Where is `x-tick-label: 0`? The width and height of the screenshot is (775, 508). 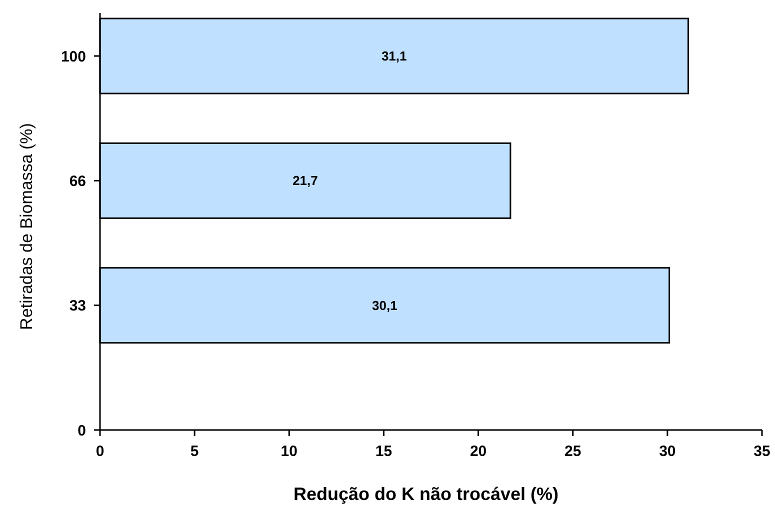 x-tick-label: 0 is located at coordinates (100, 451).